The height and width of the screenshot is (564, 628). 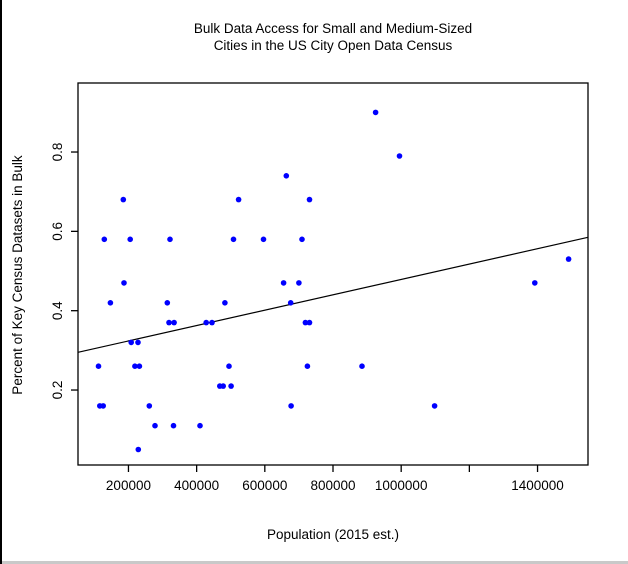 What do you see at coordinates (332, 485) in the screenshot?
I see `x-tick-label: 800000` at bounding box center [332, 485].